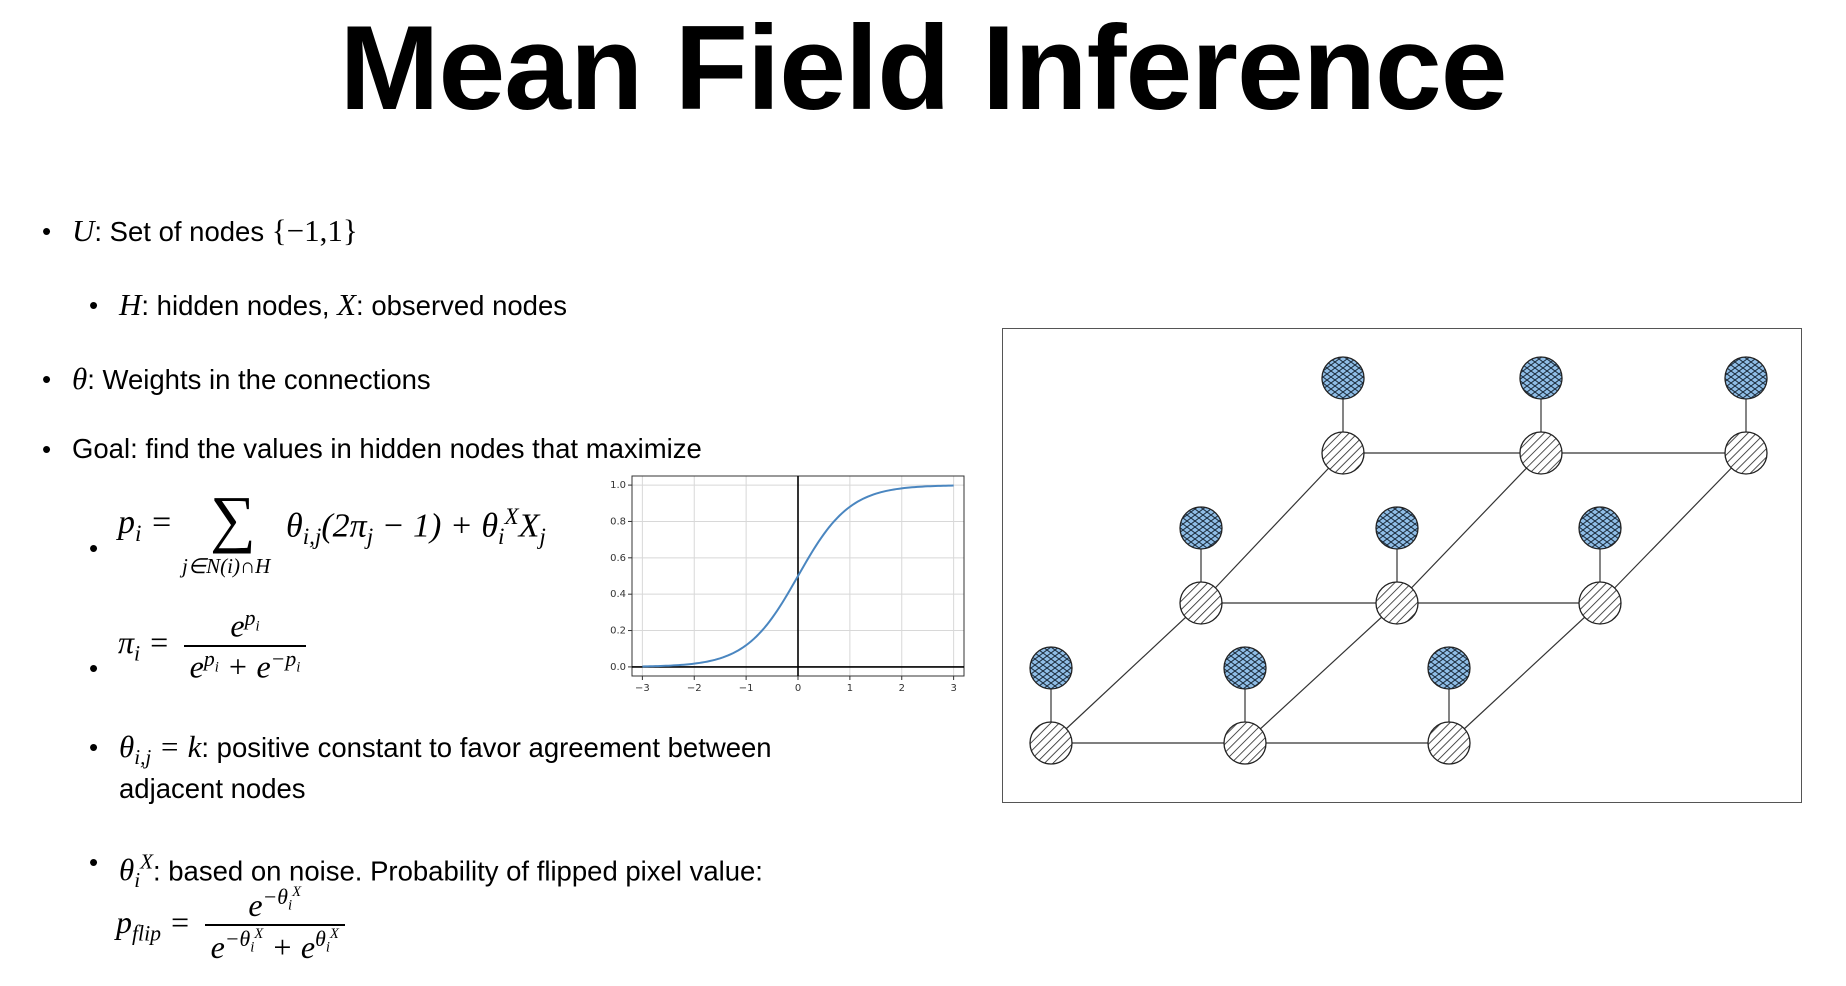 Image resolution: width=1846 pixels, height=986 pixels. Describe the element at coordinates (850, 688) in the screenshot. I see `x-tick-label: 1` at that location.